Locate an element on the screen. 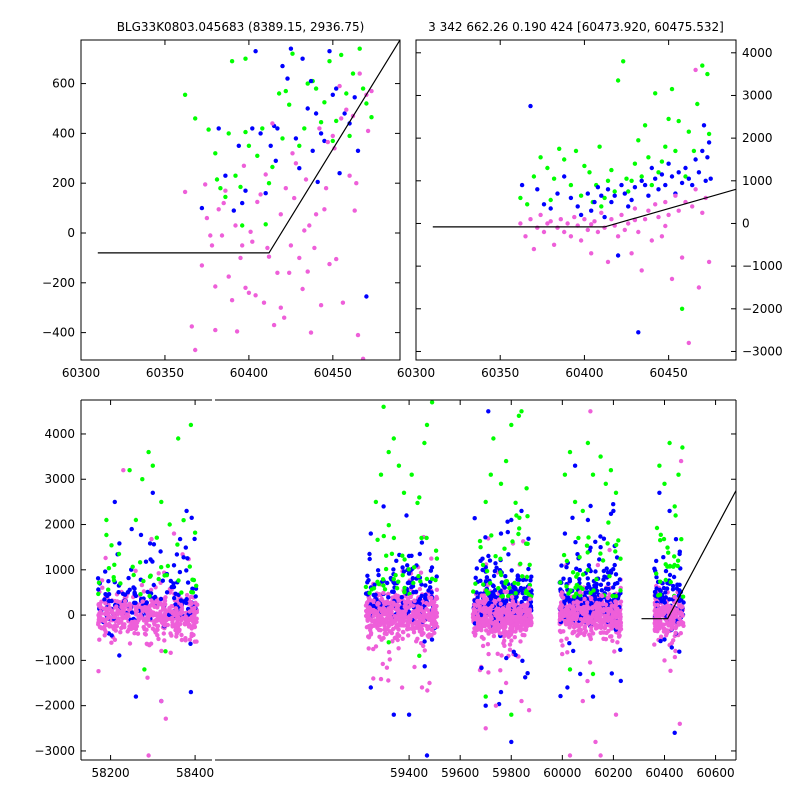 This screenshot has width=800, height=800. plot-area is located at coordinates (584, 202).